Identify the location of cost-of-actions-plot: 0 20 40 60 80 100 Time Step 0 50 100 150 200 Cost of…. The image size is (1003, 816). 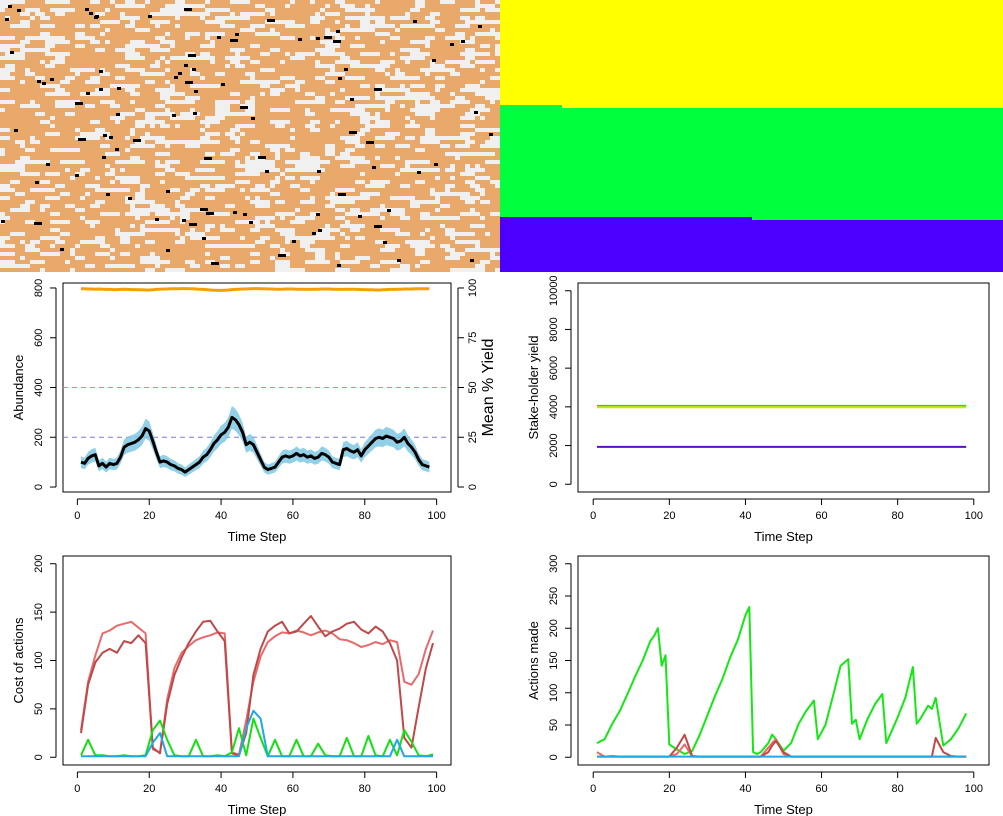
(231, 685).